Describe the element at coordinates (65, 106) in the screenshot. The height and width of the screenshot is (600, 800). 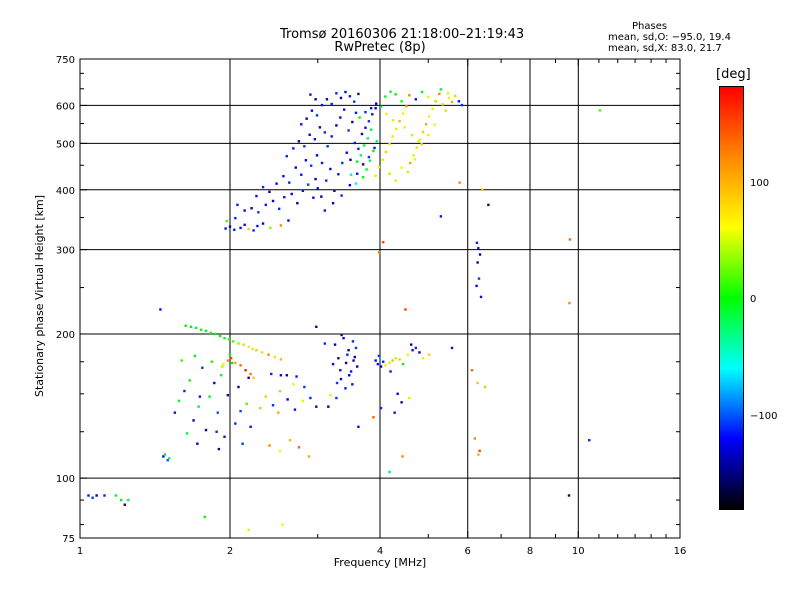
I see `y-tick-label-6: 600` at that location.